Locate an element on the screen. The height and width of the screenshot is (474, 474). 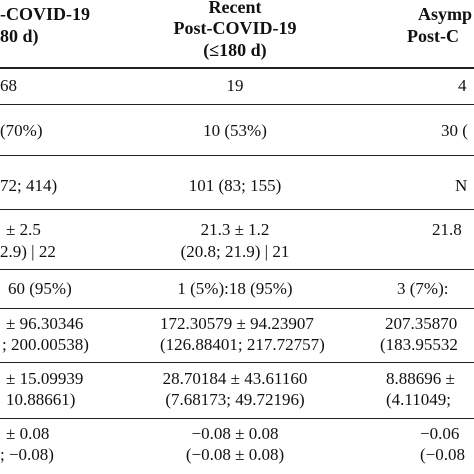
row7-col2-line1: −0.06 is located at coordinates (440, 433).